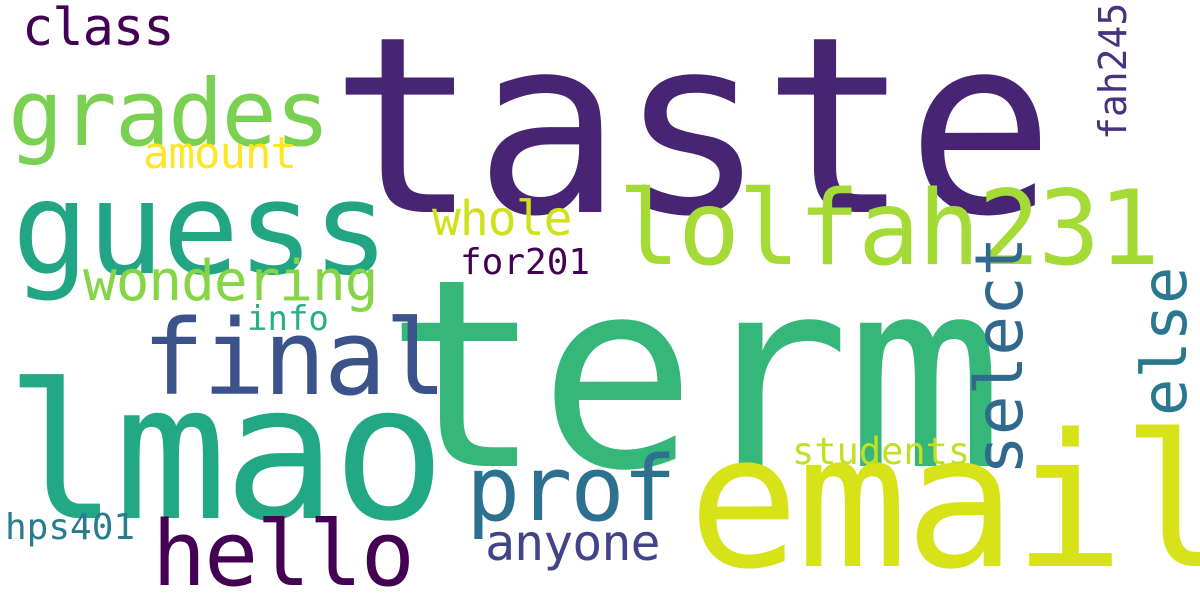 Image resolution: width=1200 pixels, height=600 pixels. I want to click on word-for201: for201, so click(525, 262).